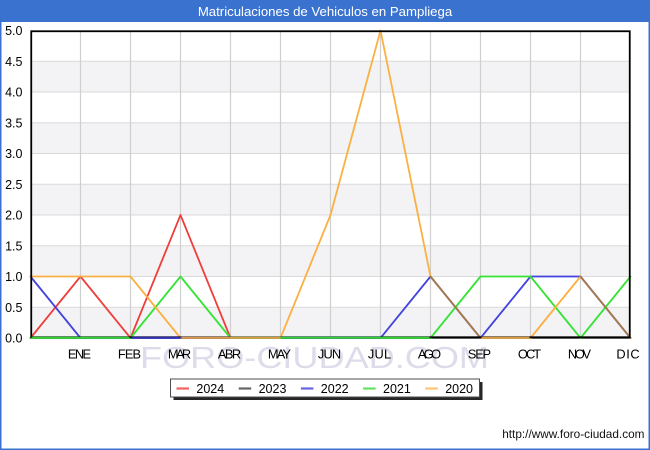  I want to click on svg-text: 3.0, so click(13, 154).